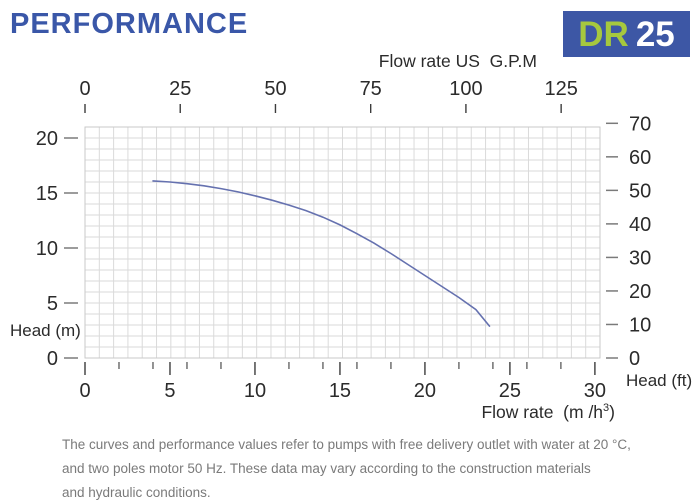 This screenshot has width=698, height=500. What do you see at coordinates (640, 292) in the screenshot?
I see `right-axis-tick-label: 20` at bounding box center [640, 292].